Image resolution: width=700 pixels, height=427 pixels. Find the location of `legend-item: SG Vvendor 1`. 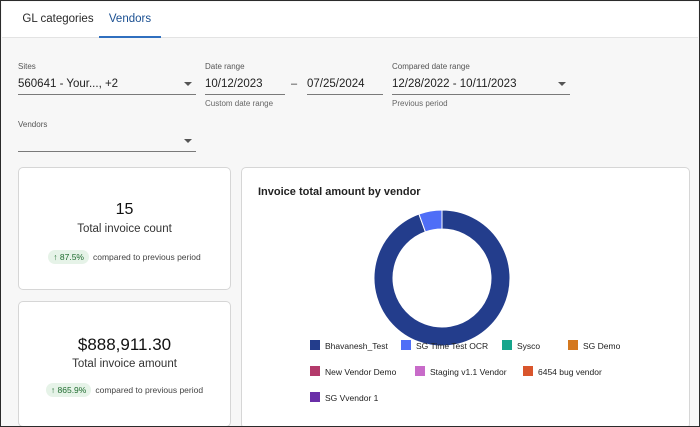

legend-item: SG Vvendor 1 is located at coordinates (344, 398).